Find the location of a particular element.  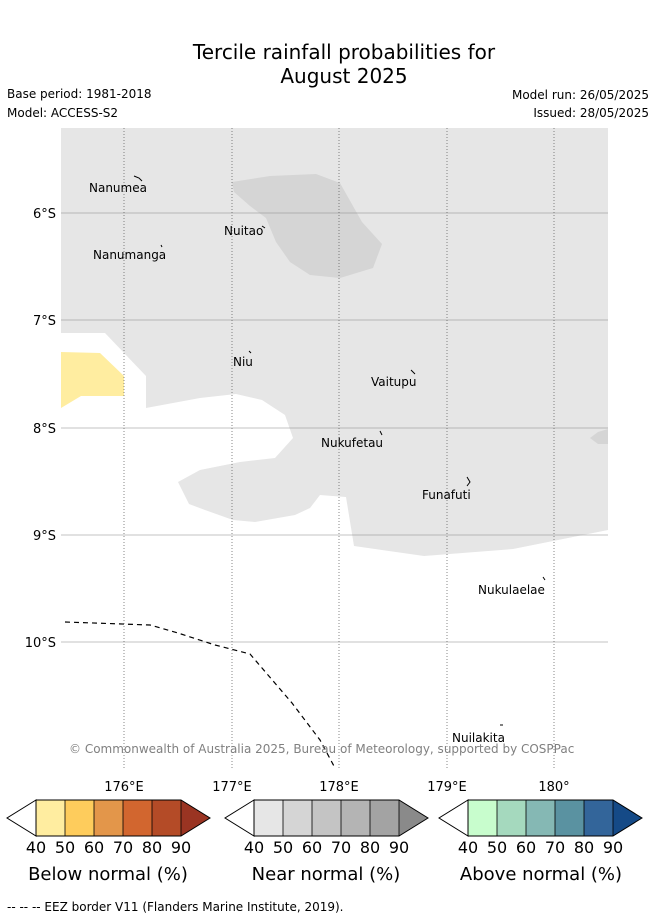

lat-label-10s: 10°S is located at coordinates (40, 643).